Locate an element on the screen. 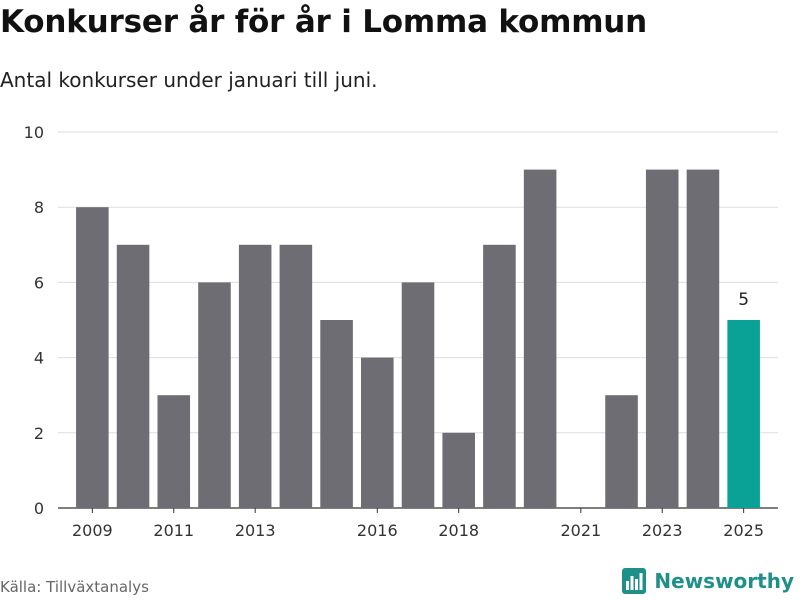 This screenshot has height=600, width=800. x-tick-label: 2009 is located at coordinates (92, 530).